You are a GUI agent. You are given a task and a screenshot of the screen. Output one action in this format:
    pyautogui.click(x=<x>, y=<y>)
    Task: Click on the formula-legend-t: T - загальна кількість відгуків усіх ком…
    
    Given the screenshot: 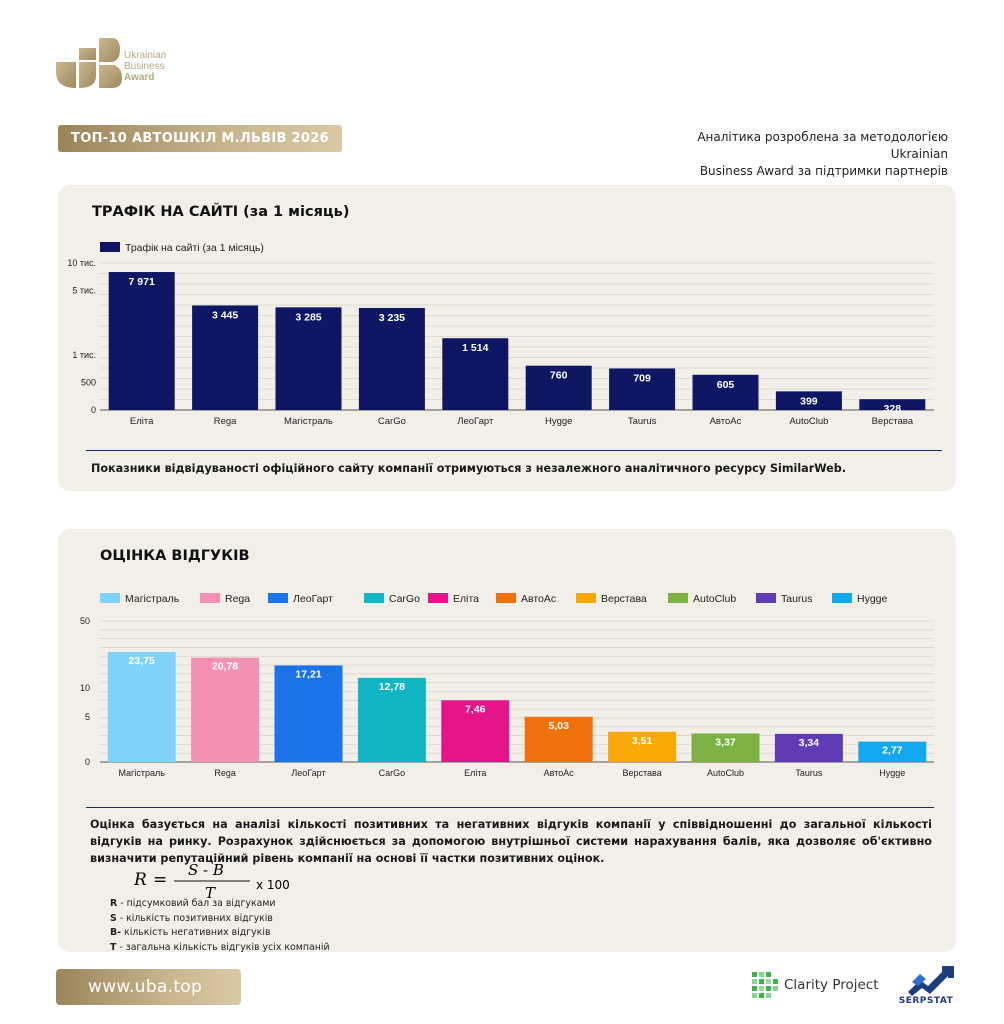 What is the action you would take?
    pyautogui.click(x=220, y=947)
    